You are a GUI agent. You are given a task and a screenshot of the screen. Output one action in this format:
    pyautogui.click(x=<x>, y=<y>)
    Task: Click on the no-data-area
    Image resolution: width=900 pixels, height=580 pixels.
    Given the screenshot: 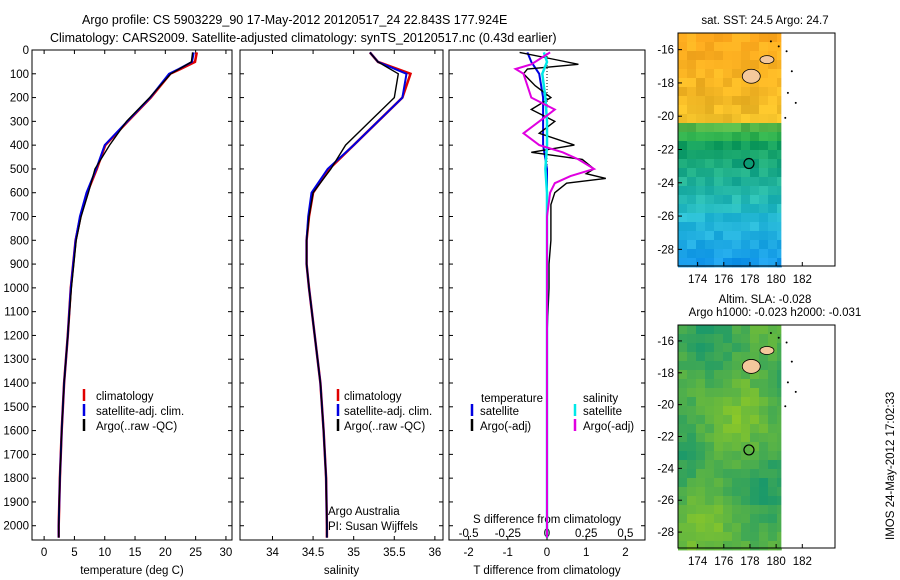 What is the action you would take?
    pyautogui.click(x=808, y=436)
    